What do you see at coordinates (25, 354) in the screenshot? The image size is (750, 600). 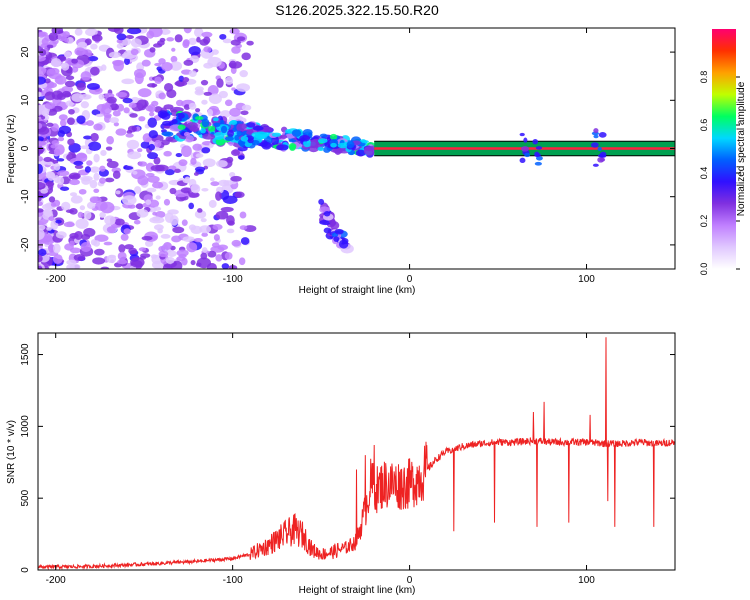 I see `snr-ytick-label: 1500` at bounding box center [25, 354].